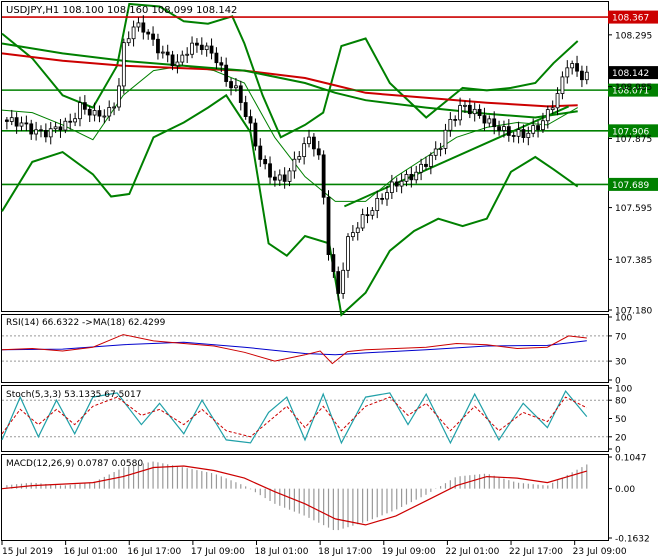 Image resolution: width=660 pixels, height=560 pixels. Describe the element at coordinates (91, 552) in the screenshot. I see `time-axis-label: 16 Jul 01:00` at that location.